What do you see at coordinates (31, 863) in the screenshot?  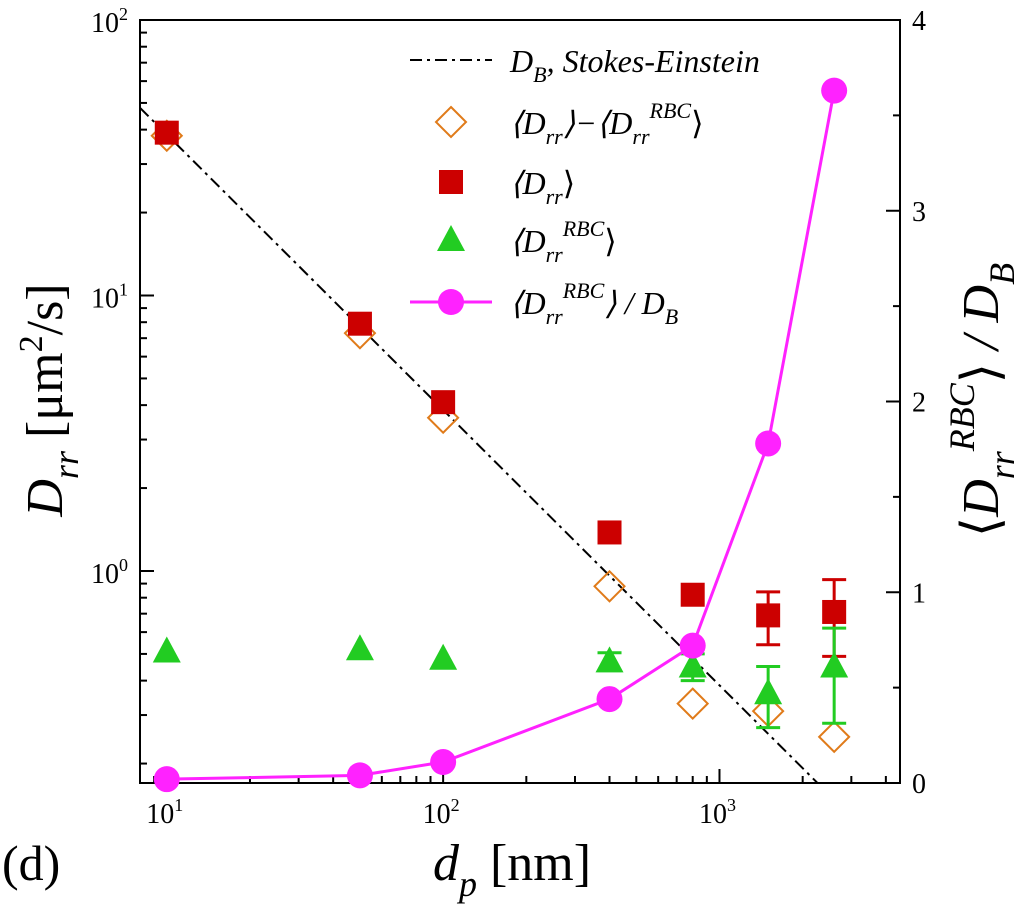 I see `panel-label: (d)` at bounding box center [31, 863].